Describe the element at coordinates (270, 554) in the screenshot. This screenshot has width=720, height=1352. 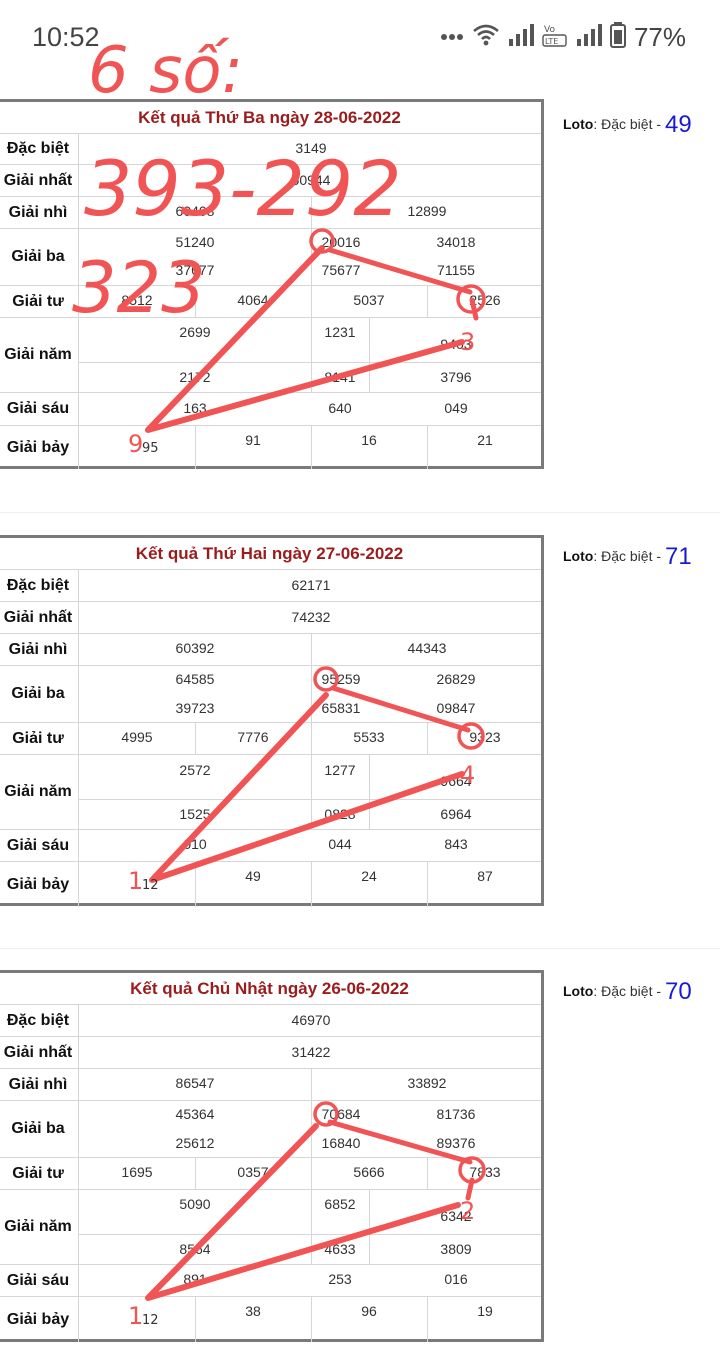
I see `table-title: Kết quả Thứ Hai ngày 27-06-2022` at that location.